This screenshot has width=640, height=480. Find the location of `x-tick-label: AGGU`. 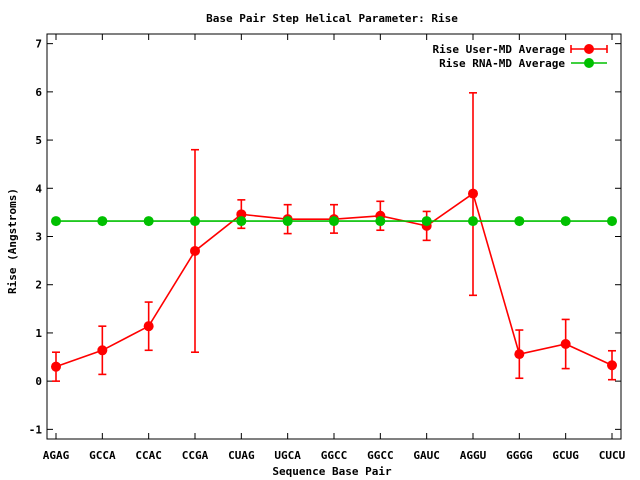

x-tick-label: AGGU is located at coordinates (473, 455).